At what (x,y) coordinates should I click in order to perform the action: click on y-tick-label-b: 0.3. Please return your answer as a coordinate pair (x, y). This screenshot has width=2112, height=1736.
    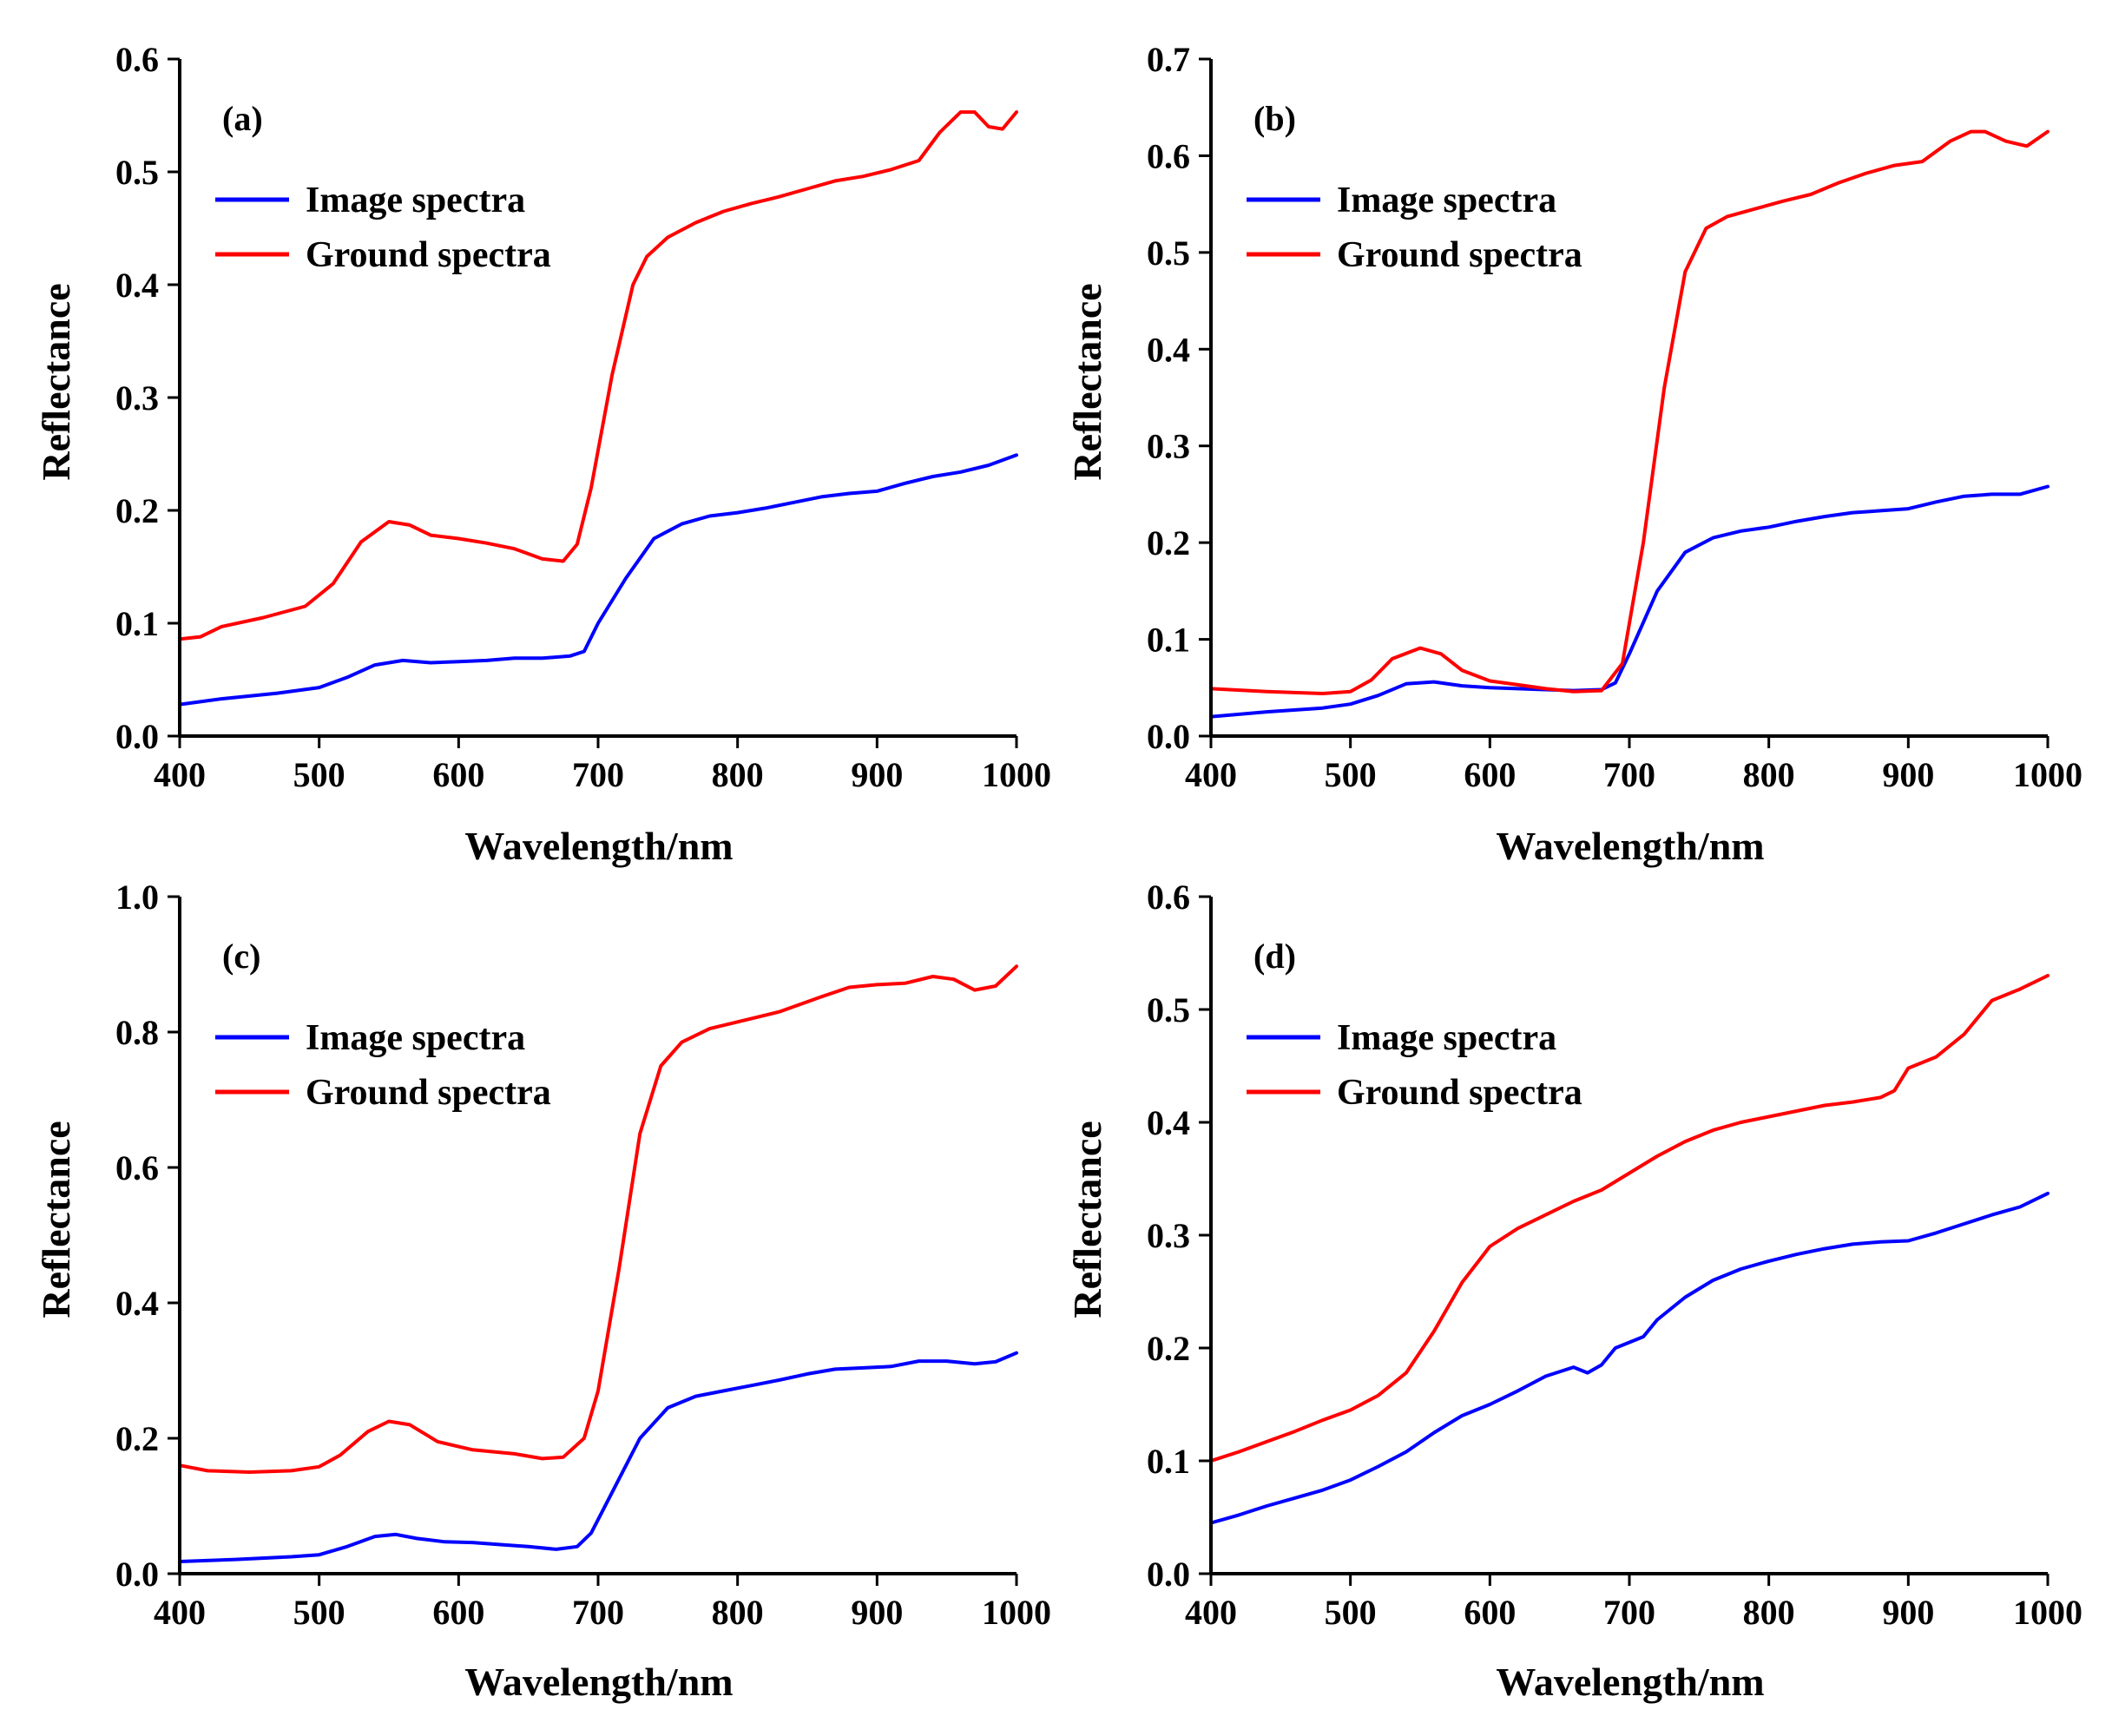
    Looking at the image, I should click on (1168, 446).